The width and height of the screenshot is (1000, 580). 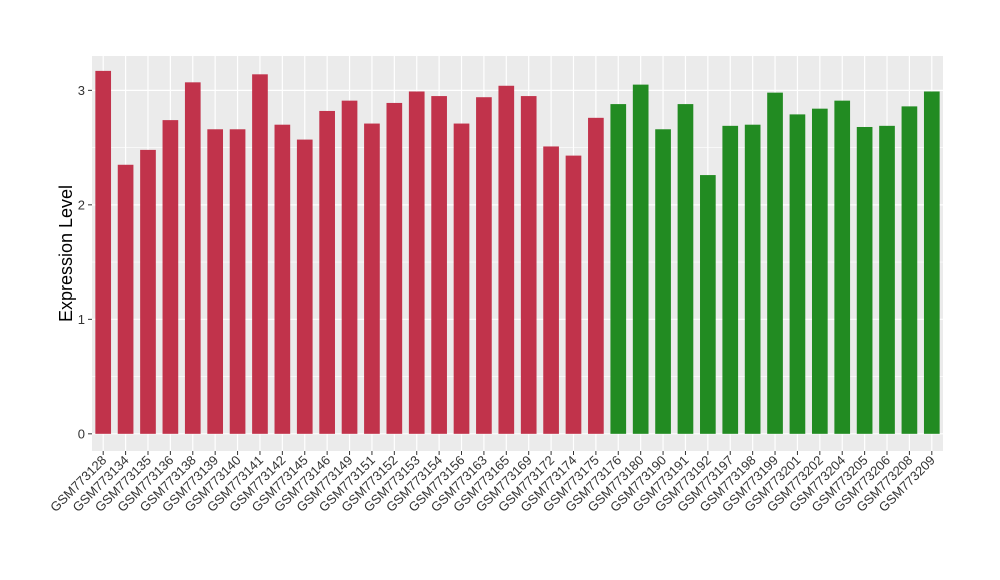 What do you see at coordinates (797, 274) in the screenshot?
I see `bar-GSM773201` at bounding box center [797, 274].